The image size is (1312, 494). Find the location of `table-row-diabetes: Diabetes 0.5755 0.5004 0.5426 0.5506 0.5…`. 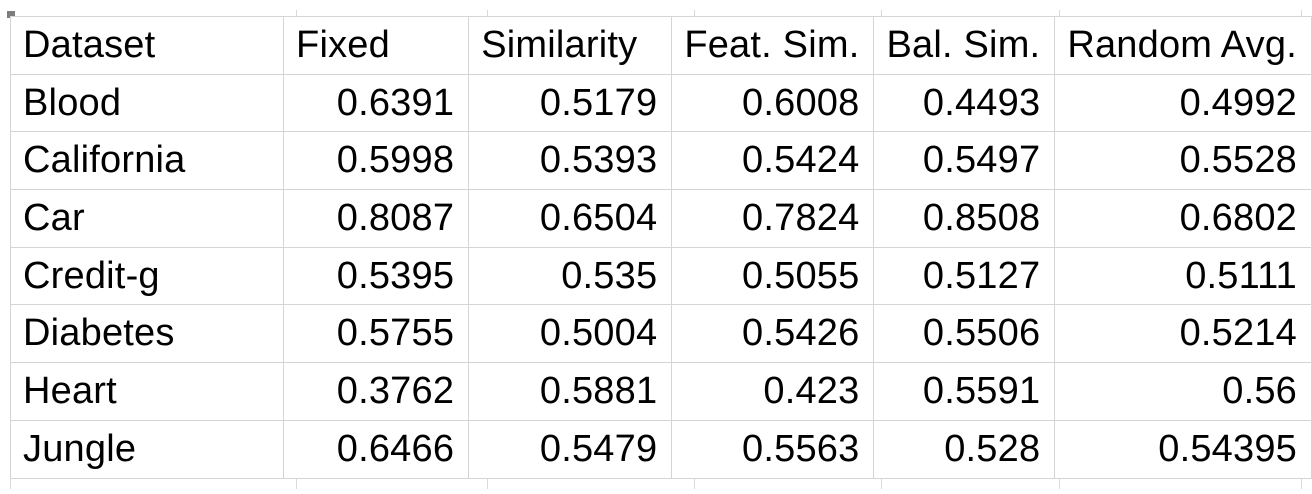

table-row-diabetes: Diabetes 0.5755 0.5004 0.5426 0.5506 0.5… is located at coordinates (660, 334).